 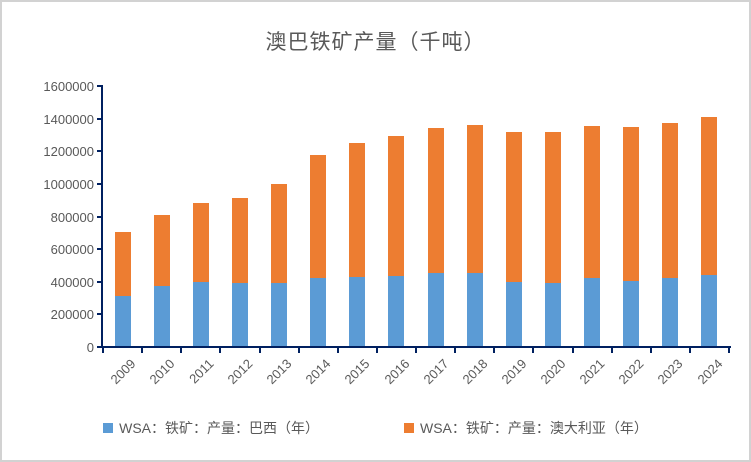 I want to click on x-tick-label: 2024, so click(x=709, y=372).